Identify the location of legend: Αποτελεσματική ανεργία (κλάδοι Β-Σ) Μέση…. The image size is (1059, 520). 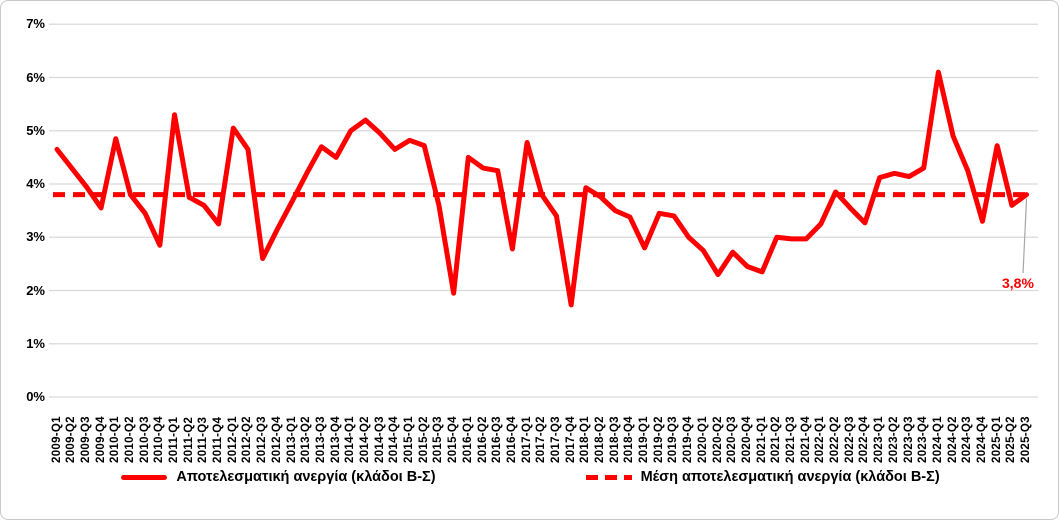
(529, 477).